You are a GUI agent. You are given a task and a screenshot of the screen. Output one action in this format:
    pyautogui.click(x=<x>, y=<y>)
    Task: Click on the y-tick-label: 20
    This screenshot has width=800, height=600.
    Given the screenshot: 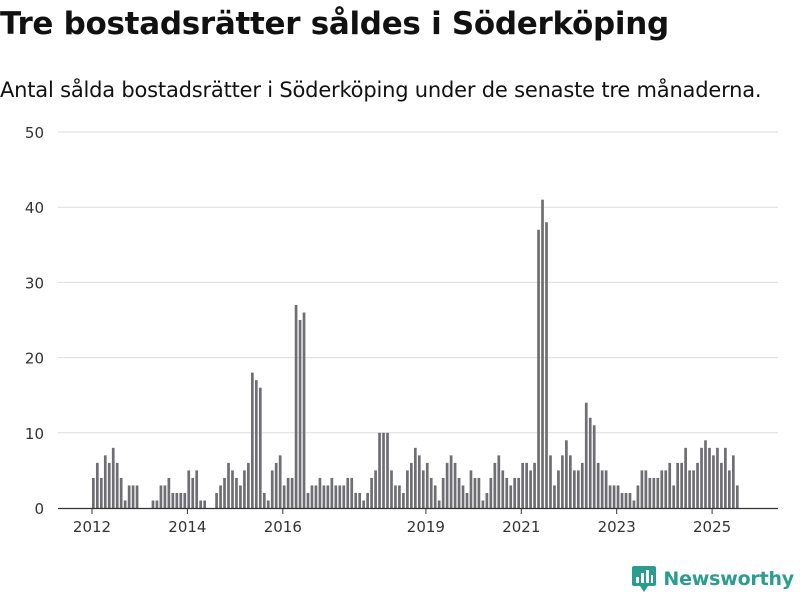 What is the action you would take?
    pyautogui.click(x=34, y=359)
    